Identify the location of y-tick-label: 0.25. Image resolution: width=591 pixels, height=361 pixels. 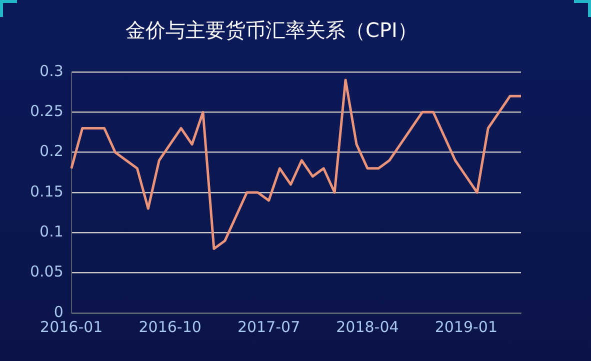
(47, 111).